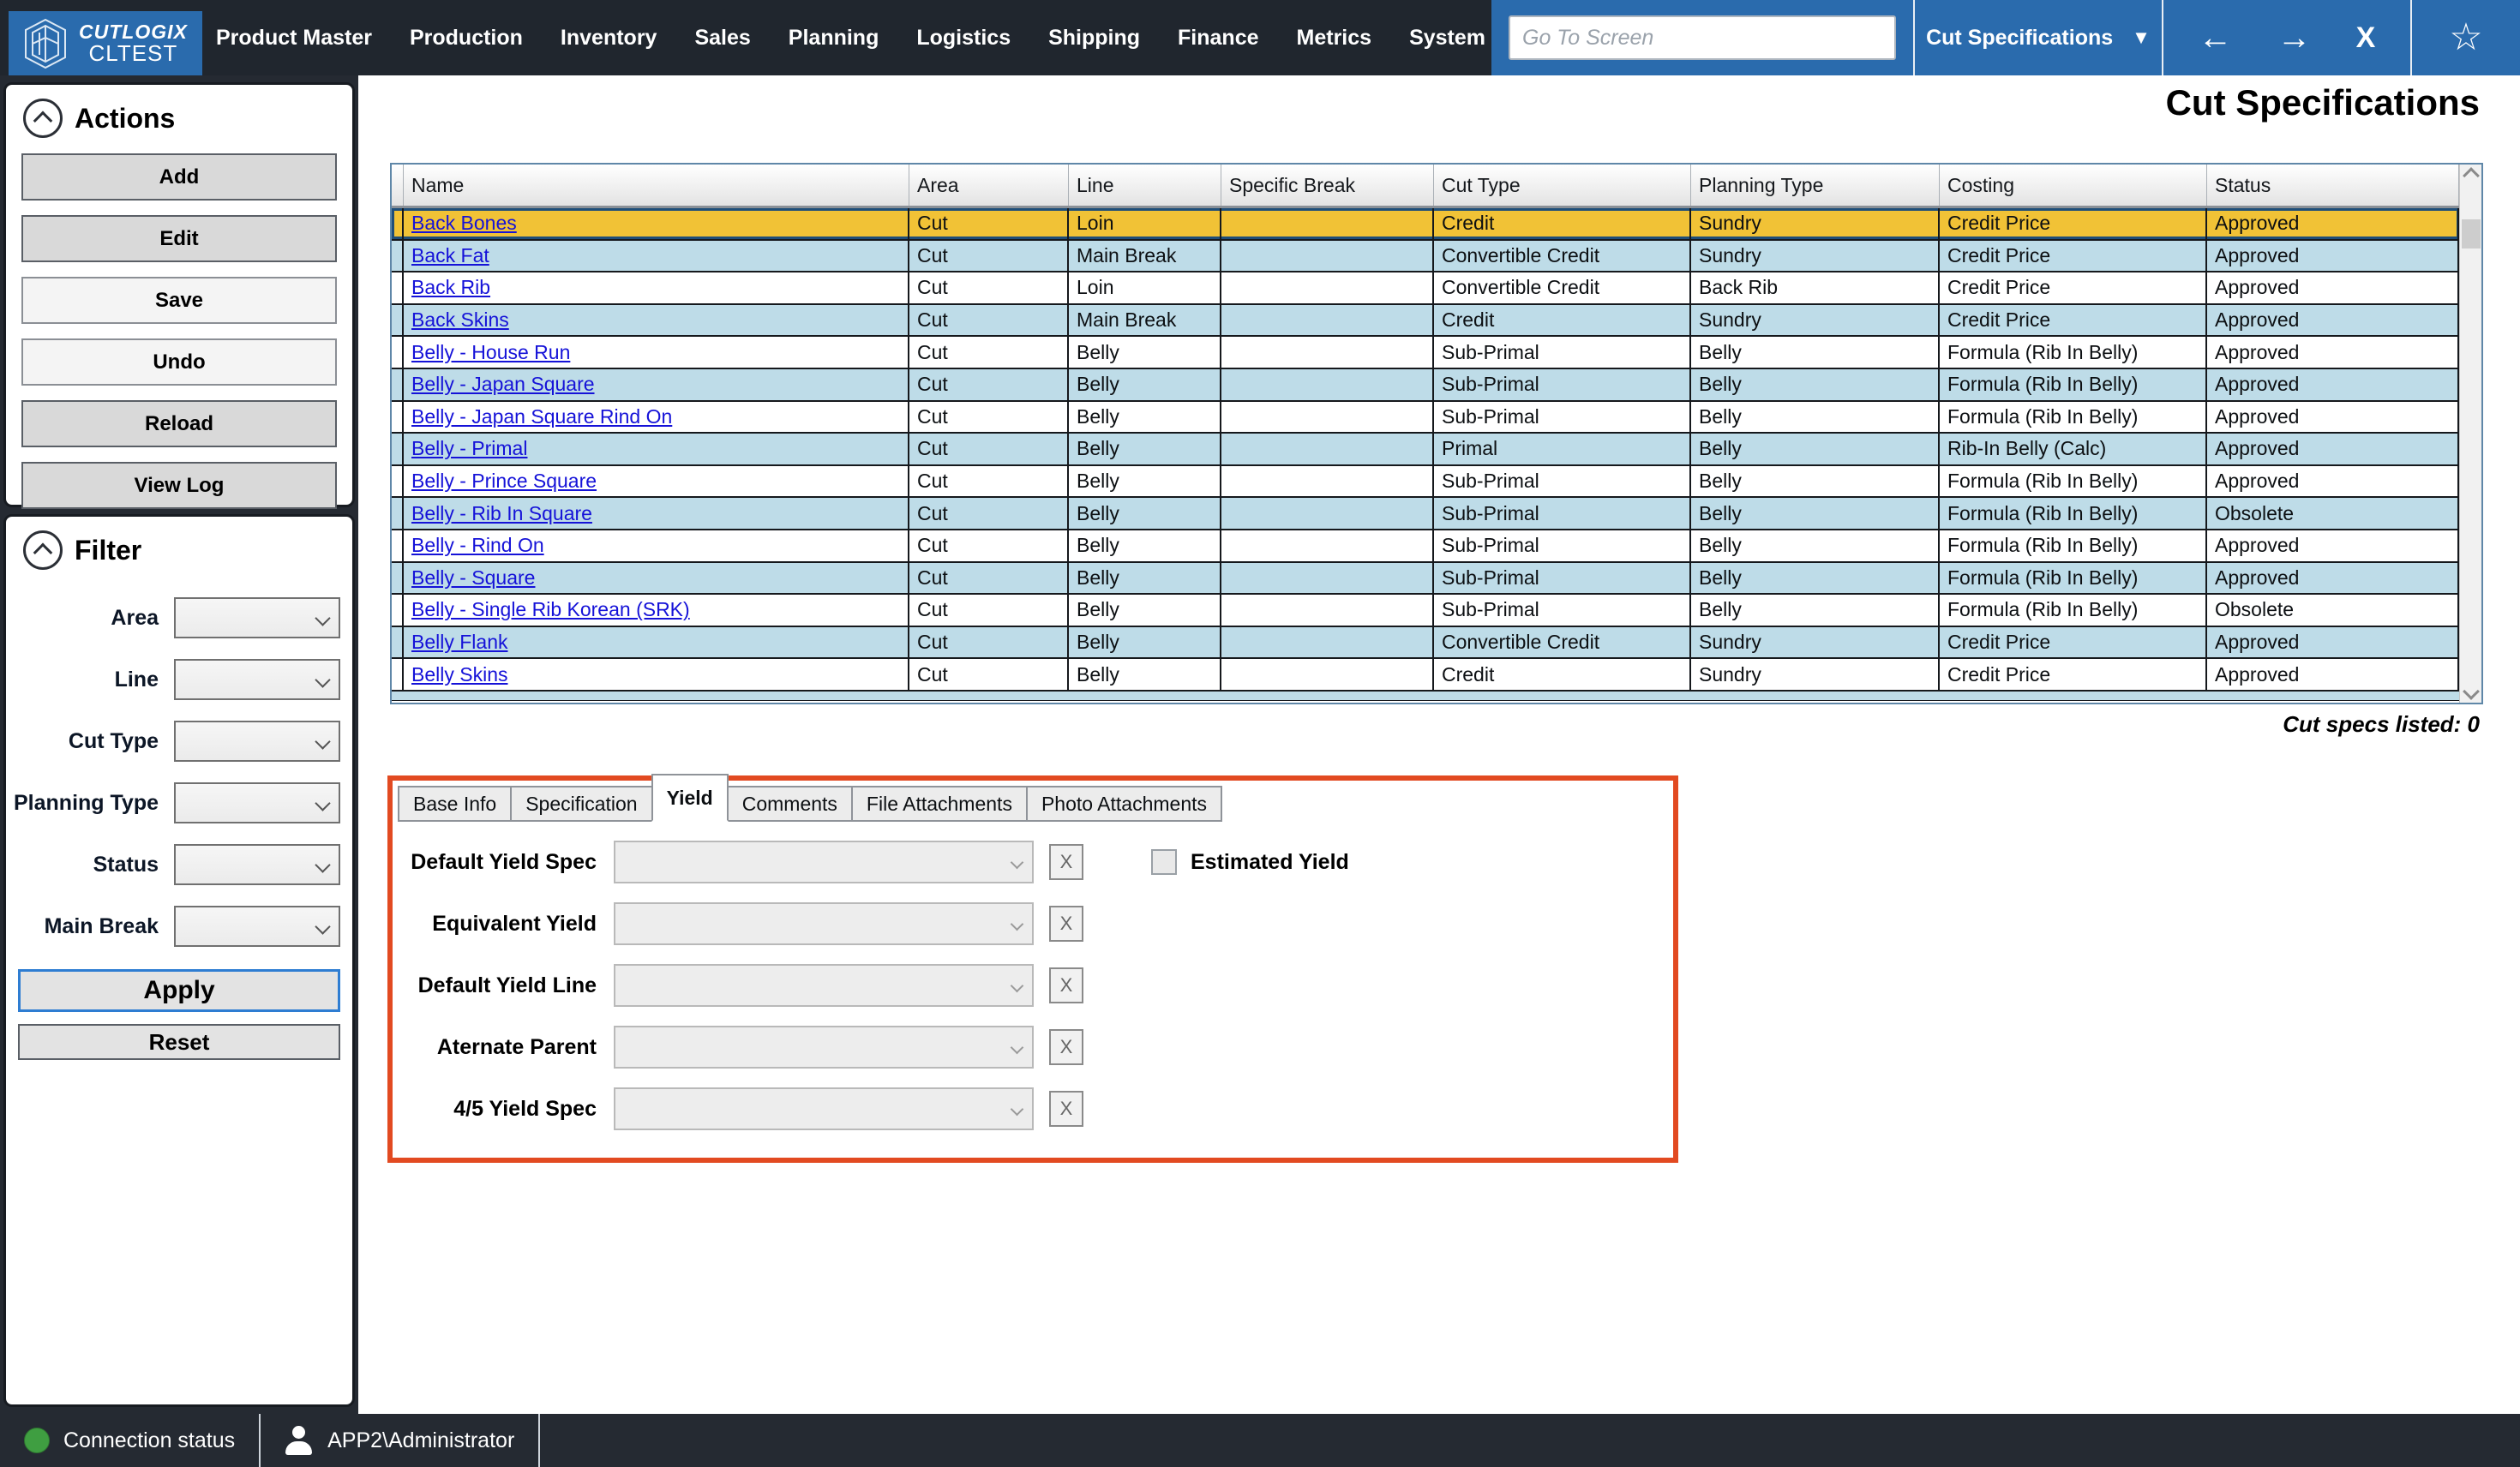 The image size is (2520, 1467). What do you see at coordinates (491, 351) in the screenshot?
I see `cut-spec-link: Belly - House Run` at bounding box center [491, 351].